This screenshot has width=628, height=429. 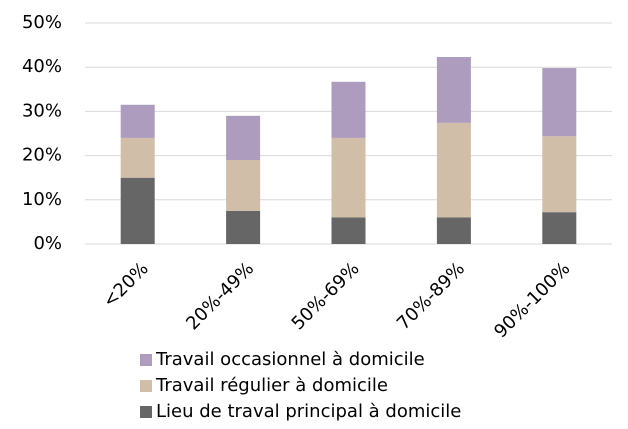 What do you see at coordinates (42, 155) in the screenshot?
I see `y-tick-label: 20%` at bounding box center [42, 155].